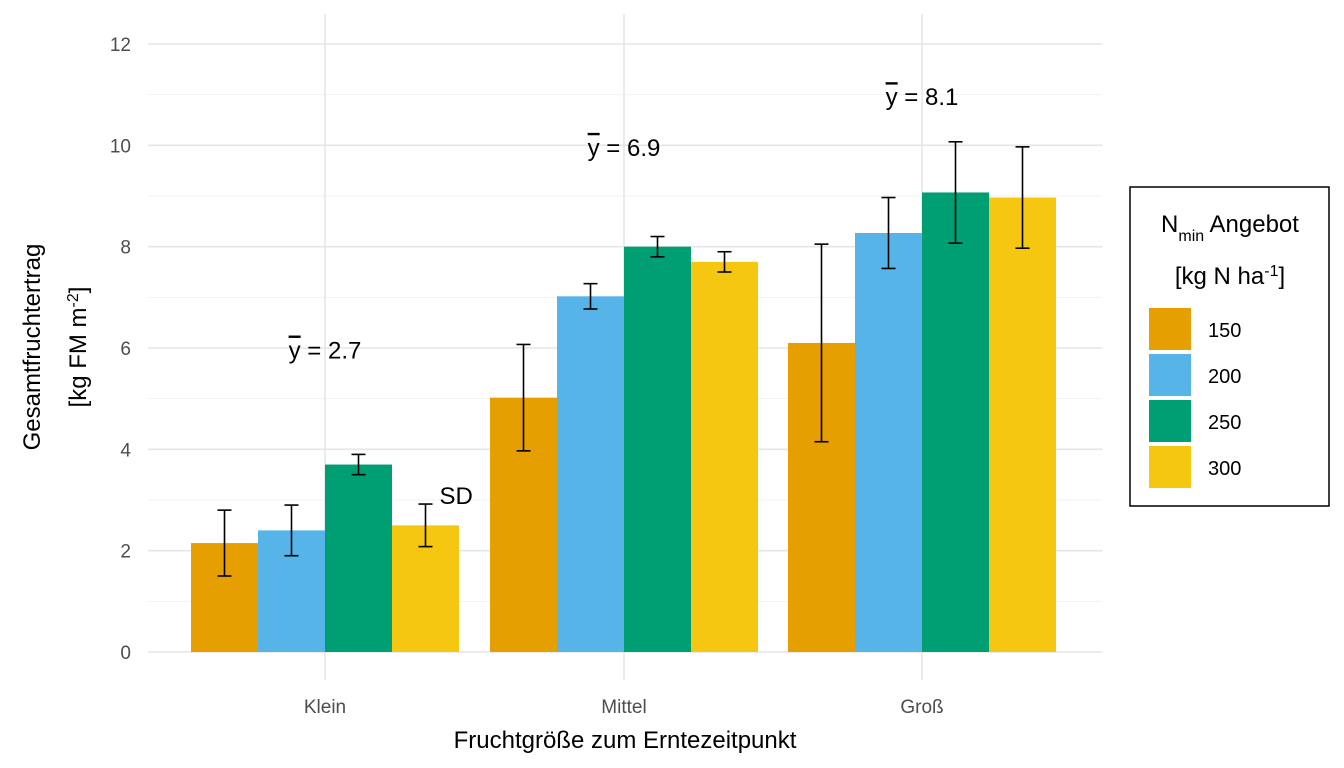  Describe the element at coordinates (1191, 236) in the screenshot. I see `legend-title-subscript: min` at that location.